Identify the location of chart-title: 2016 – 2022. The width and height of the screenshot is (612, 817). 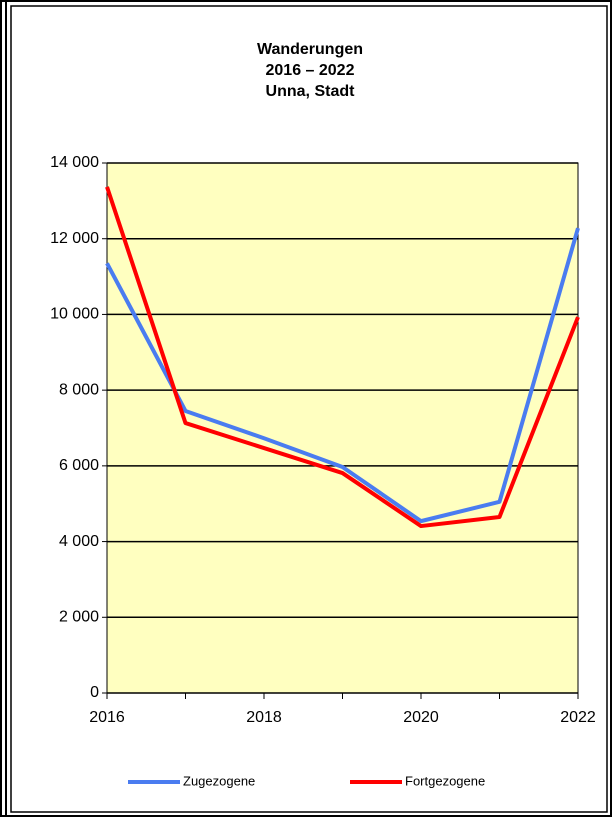
(310, 70).